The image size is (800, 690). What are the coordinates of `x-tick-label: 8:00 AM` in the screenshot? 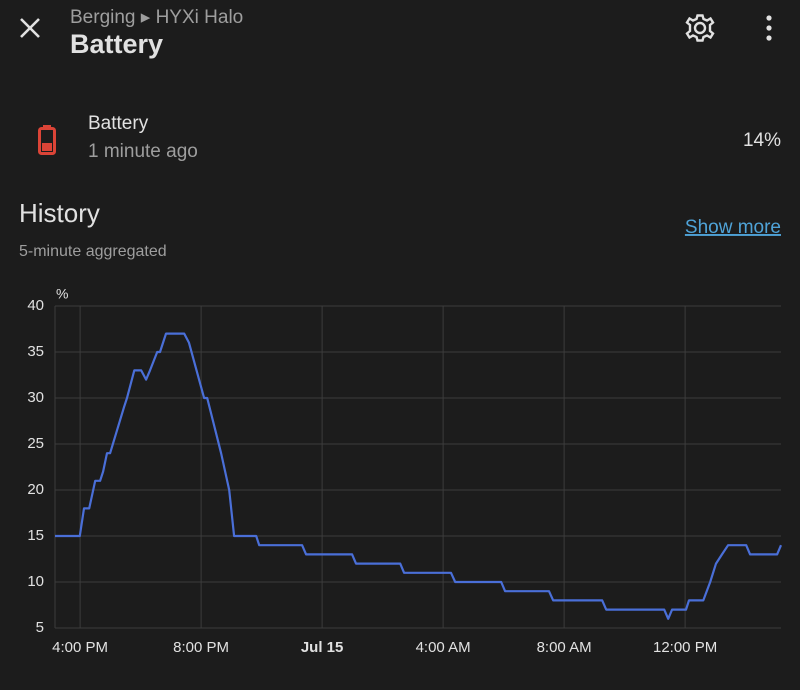 It's located at (564, 647).